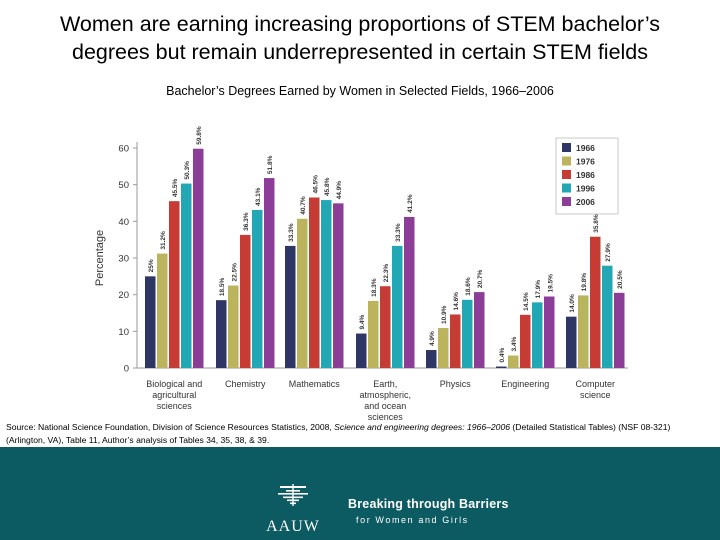  Describe the element at coordinates (100, 258) in the screenshot. I see `y-axis-label: Percentage` at that location.